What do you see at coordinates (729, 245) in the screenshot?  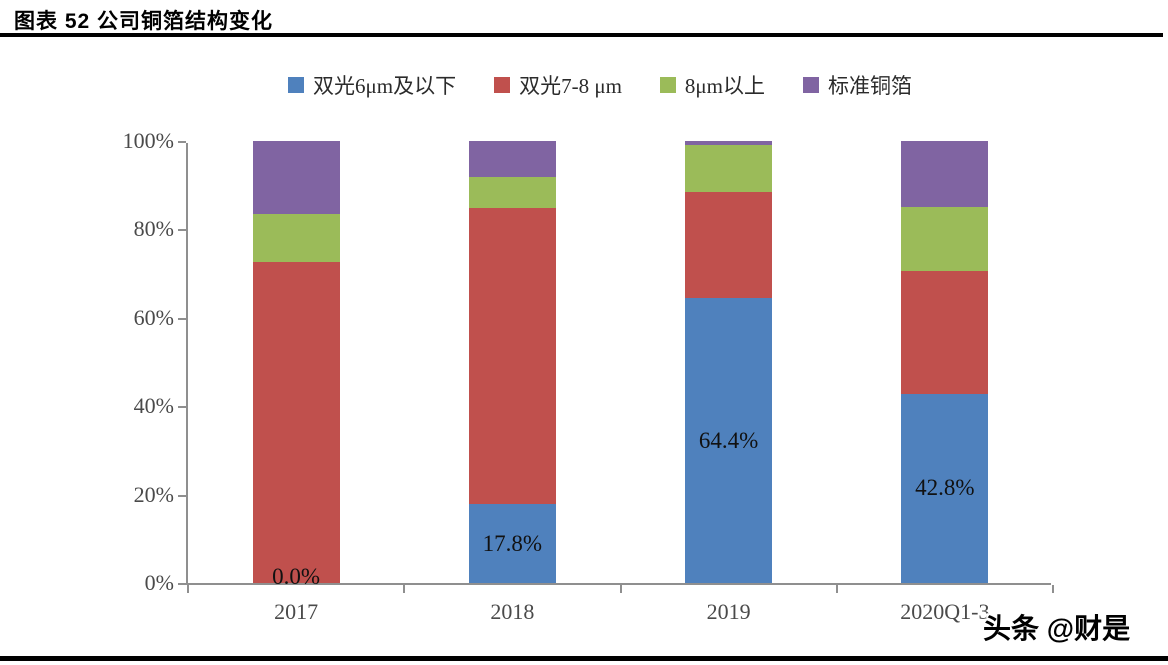 I see `bar-segment-2019-series2` at bounding box center [729, 245].